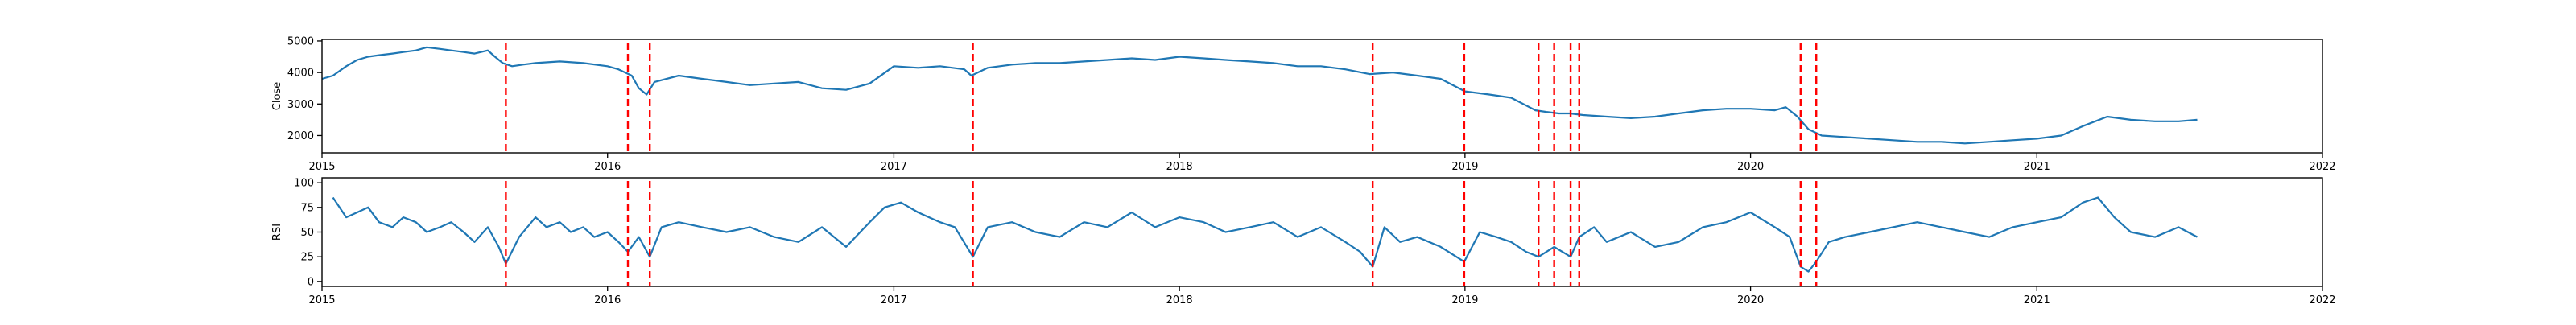 The image size is (2576, 325). I want to click on panel-2-xtick-label: 2021, so click(2037, 300).